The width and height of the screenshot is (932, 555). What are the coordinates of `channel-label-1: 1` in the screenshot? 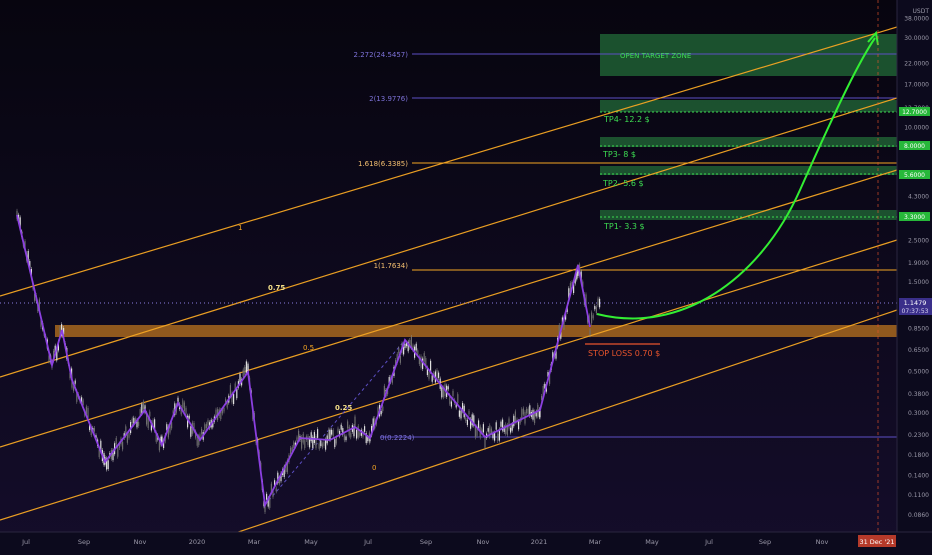 It's located at (240, 228).